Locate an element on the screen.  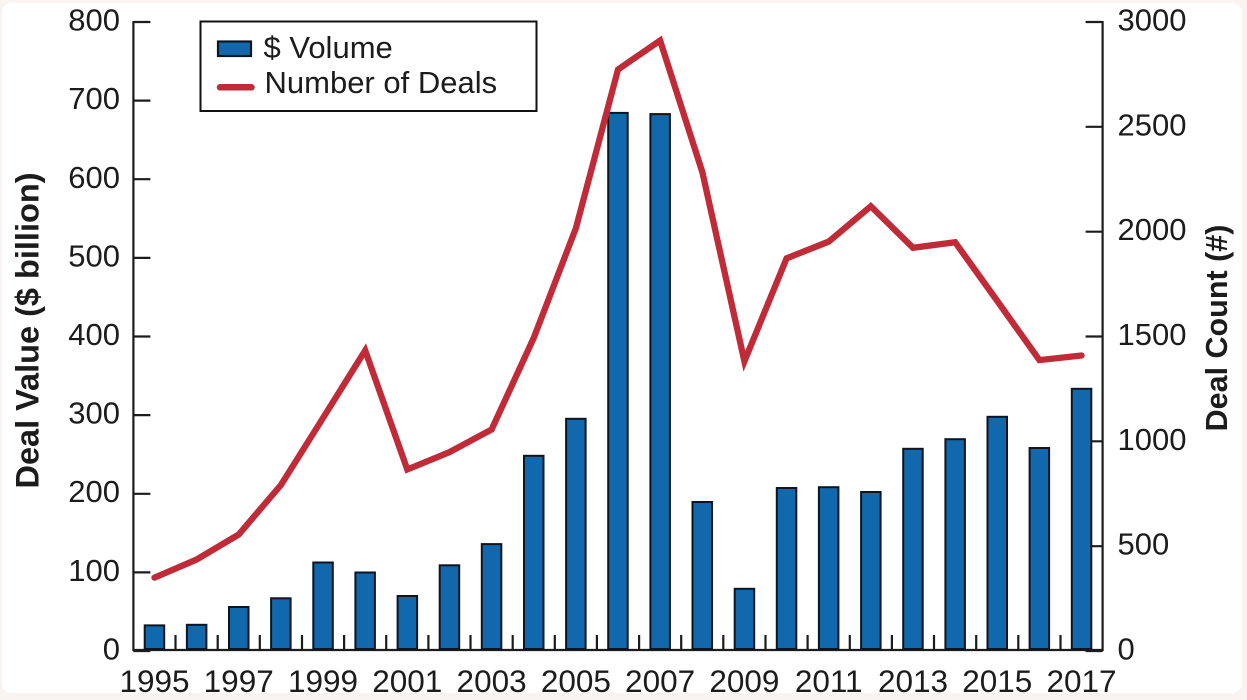
svg-text: 200 is located at coordinates (94, 491).